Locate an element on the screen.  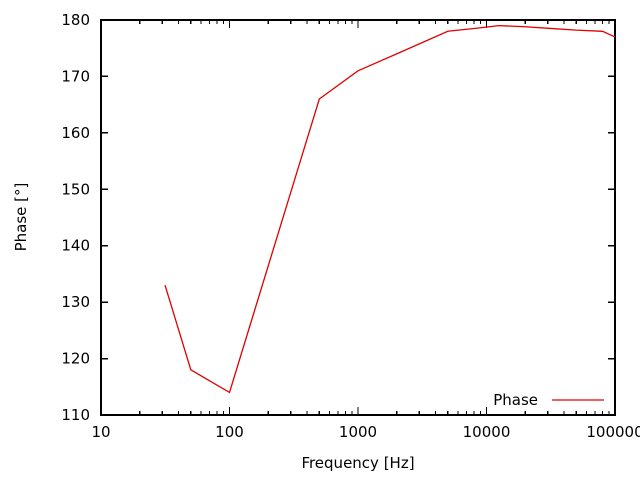
y-tick-label: 130 is located at coordinates (75, 302).